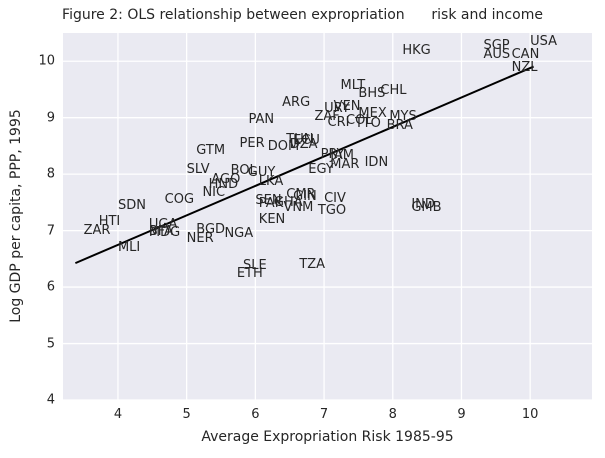 The width and height of the screenshot is (605, 458). What do you see at coordinates (239, 234) in the screenshot?
I see `data-point-label: NGA` at bounding box center [239, 234].